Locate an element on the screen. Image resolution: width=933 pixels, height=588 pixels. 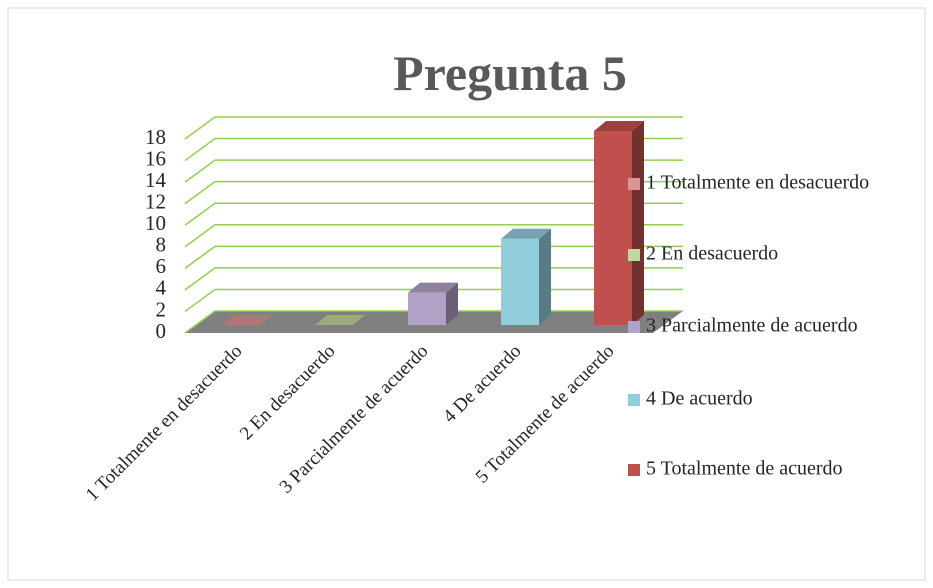
y-tick-label: 18 is located at coordinates (155, 137).